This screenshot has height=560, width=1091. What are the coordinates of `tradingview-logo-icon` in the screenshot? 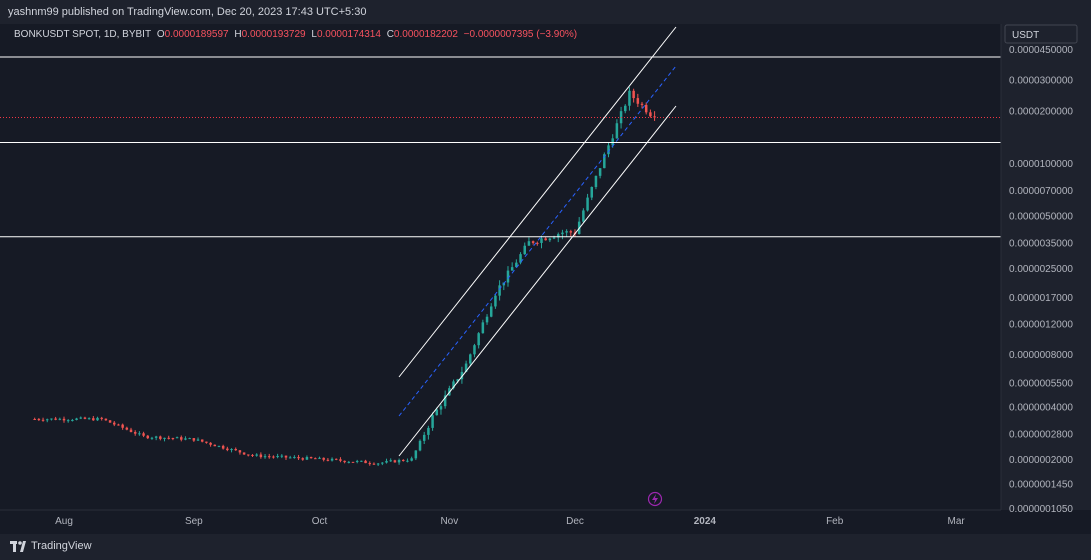 It's located at (18, 546).